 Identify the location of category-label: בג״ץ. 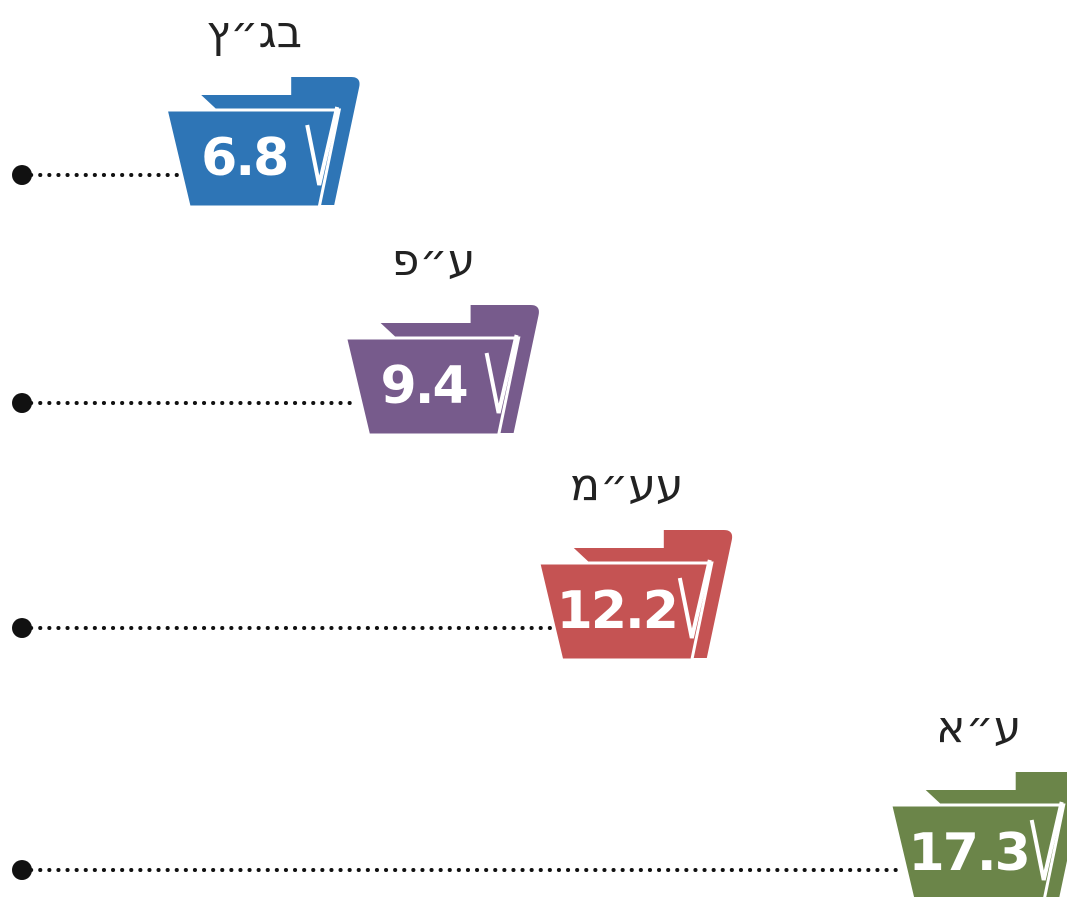
(254, 32).